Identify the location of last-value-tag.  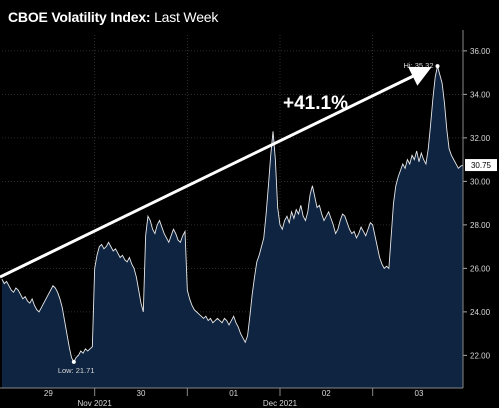
(481, 165).